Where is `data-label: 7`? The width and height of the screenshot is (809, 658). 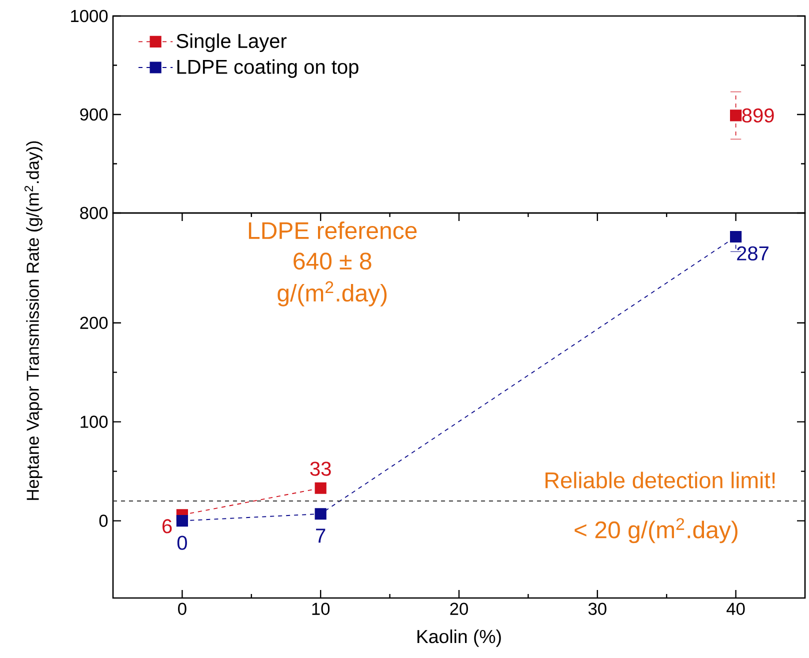 data-label: 7 is located at coordinates (321, 535).